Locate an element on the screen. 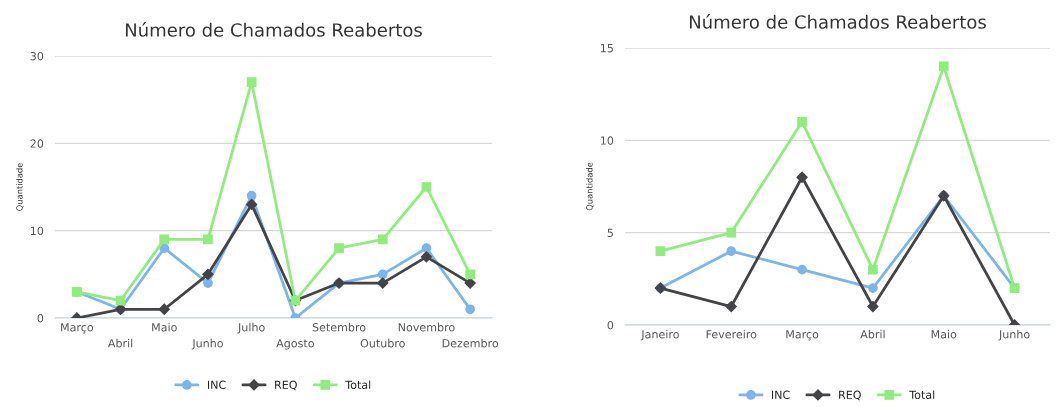 The image size is (1056, 407). y-tick-label: 30 is located at coordinates (37, 56).